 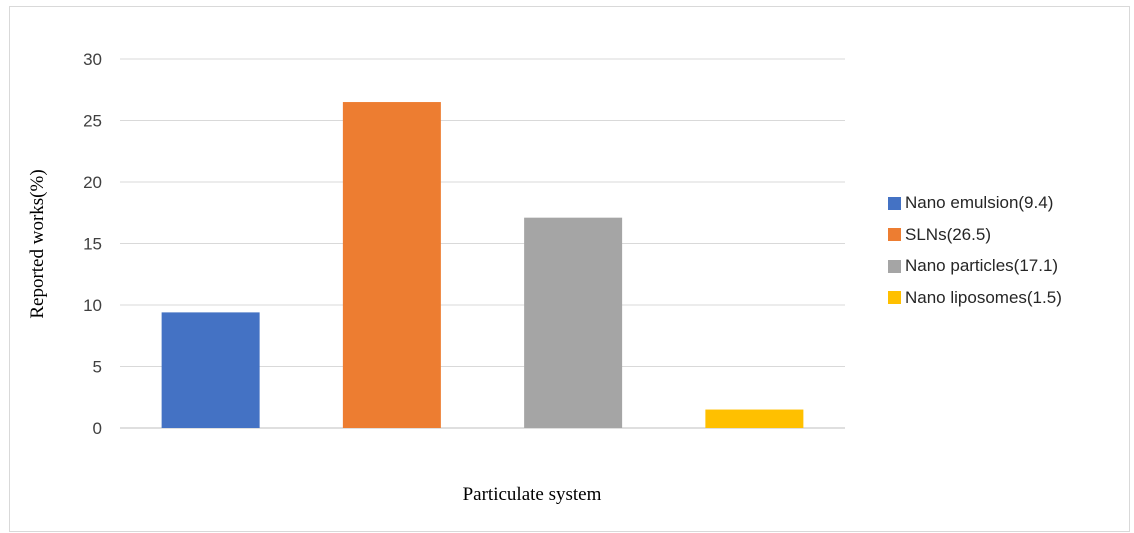 I want to click on y-tick-label: 0, so click(x=97, y=428).